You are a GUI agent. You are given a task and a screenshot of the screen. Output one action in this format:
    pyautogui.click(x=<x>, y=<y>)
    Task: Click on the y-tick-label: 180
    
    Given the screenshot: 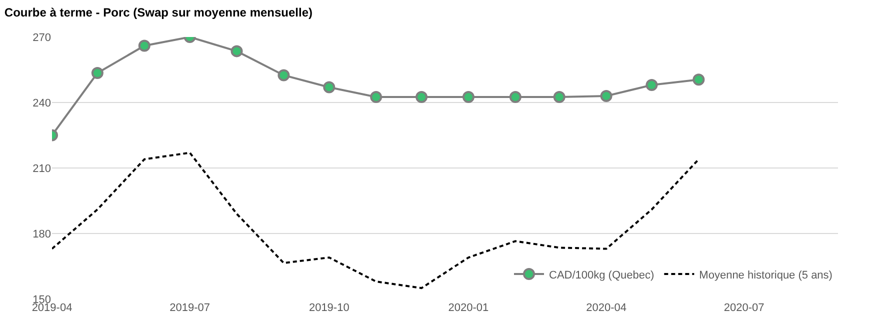 What is the action you would take?
    pyautogui.click(x=41, y=234)
    